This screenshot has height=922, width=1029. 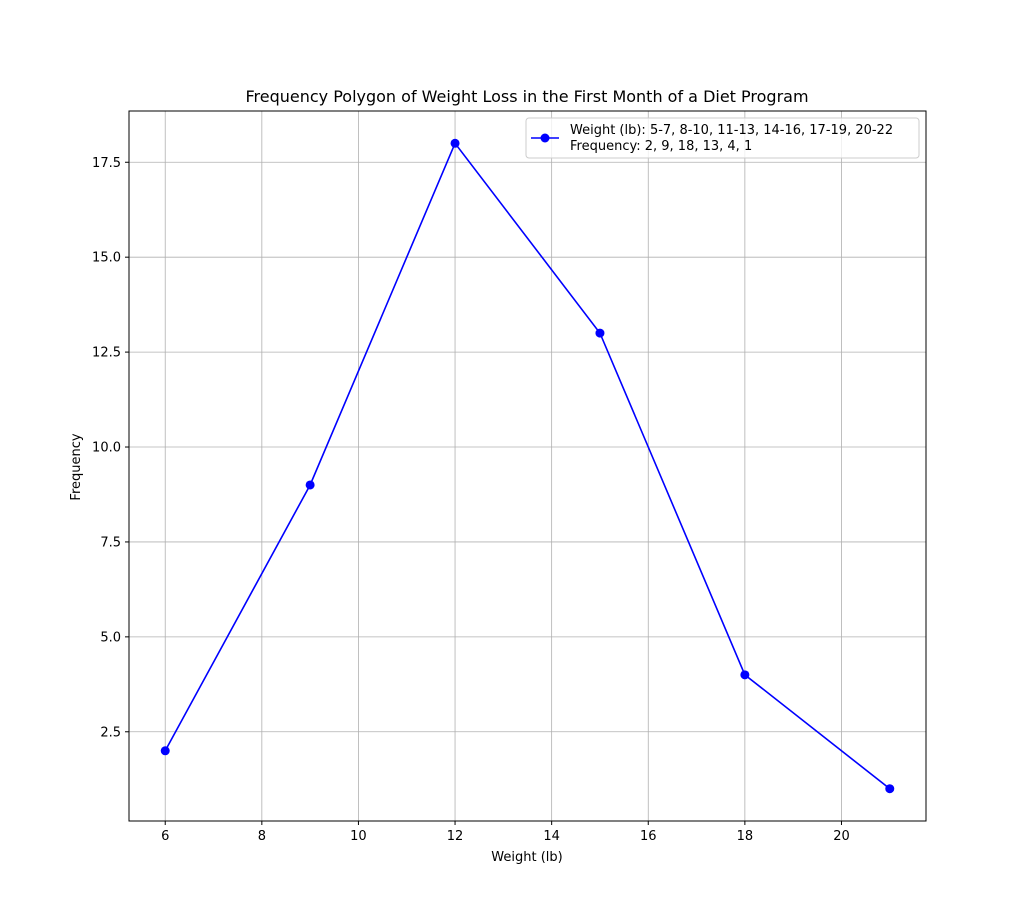 What do you see at coordinates (745, 836) in the screenshot?
I see `x-tick-label: 18` at bounding box center [745, 836].